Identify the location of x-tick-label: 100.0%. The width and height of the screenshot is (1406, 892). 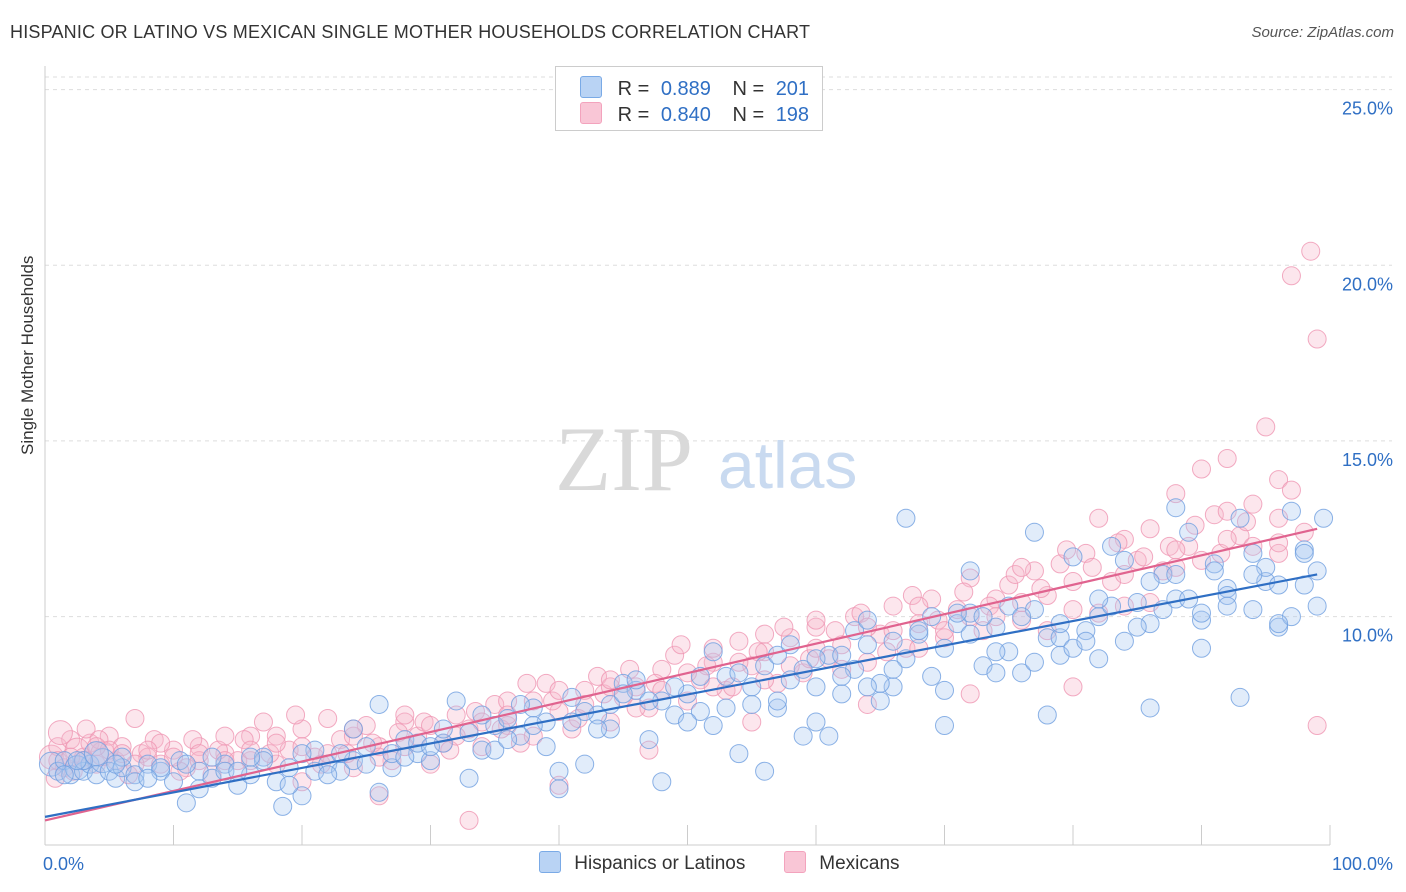
(1362, 864).